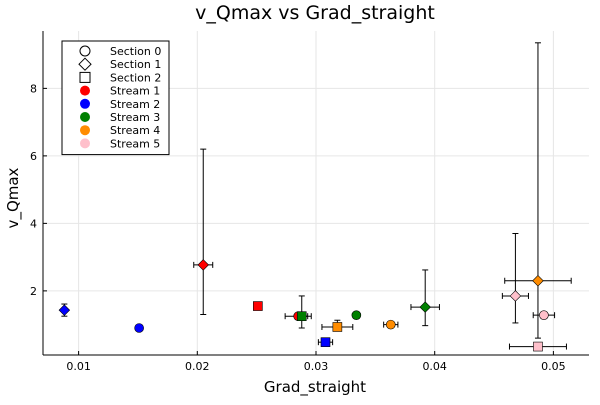  What do you see at coordinates (316, 366) in the screenshot?
I see `x-tick-label: 0.03` at bounding box center [316, 366].